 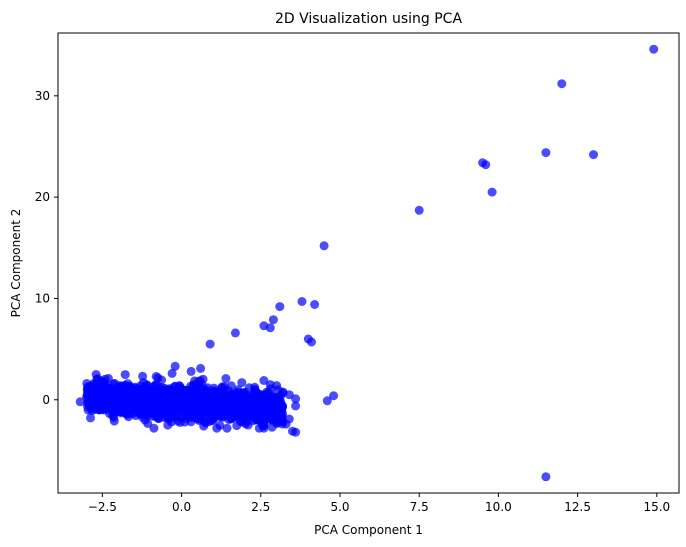 What do you see at coordinates (42, 96) in the screenshot?
I see `y-tick-label: 30` at bounding box center [42, 96].